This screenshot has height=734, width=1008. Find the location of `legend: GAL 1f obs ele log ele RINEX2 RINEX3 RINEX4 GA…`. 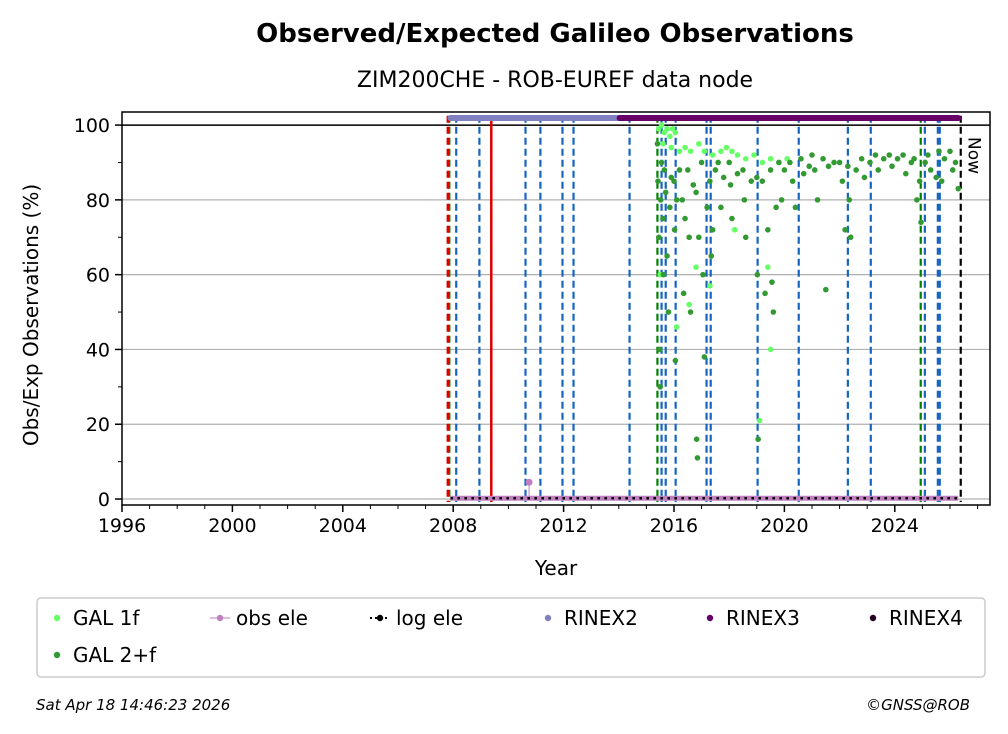

legend: GAL 1f obs ele log ele RINEX2 RINEX3 RINEX4 GA… is located at coordinates (511, 637).